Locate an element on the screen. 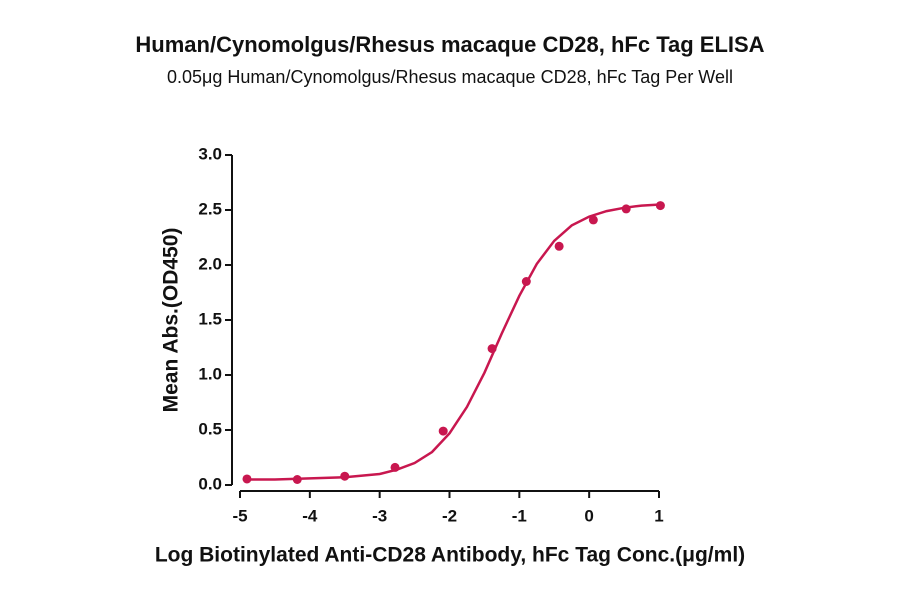  x-tick-label: -3 is located at coordinates (379, 515).